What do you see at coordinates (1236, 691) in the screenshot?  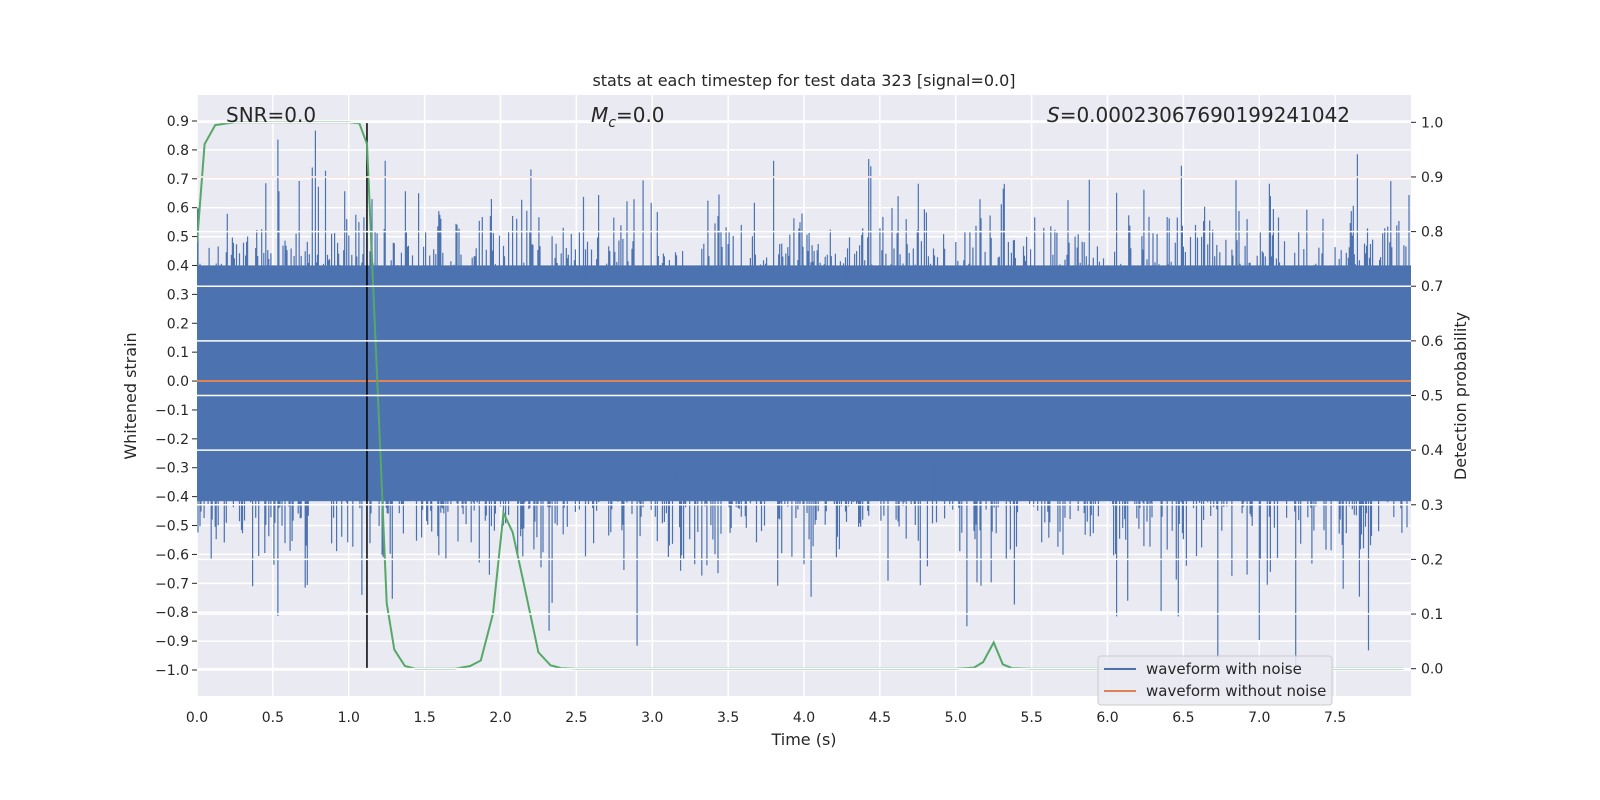 I see `legend-clean-label: waveform without noise` at bounding box center [1236, 691].